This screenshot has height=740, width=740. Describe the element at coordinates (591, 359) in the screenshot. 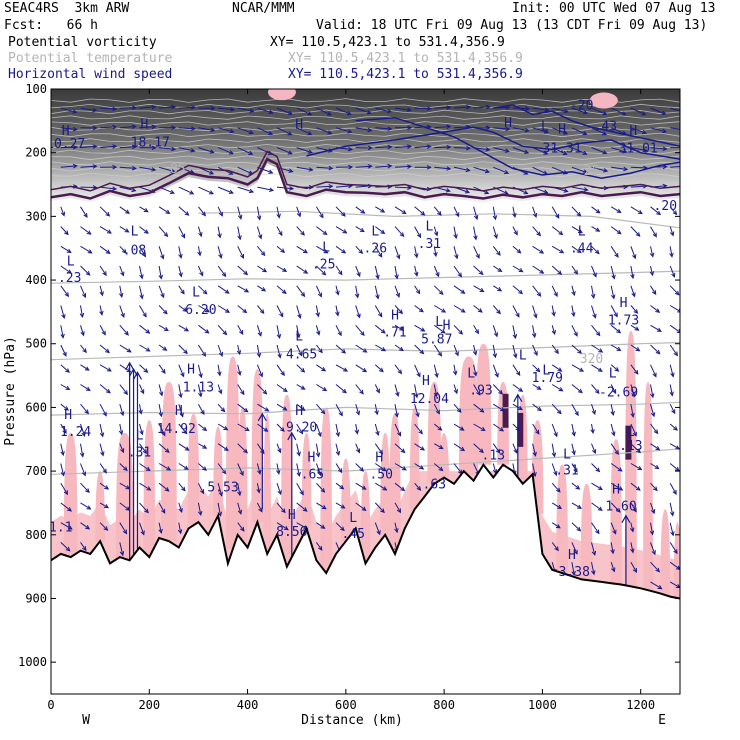

I see `theta-contour-label: 320` at that location.